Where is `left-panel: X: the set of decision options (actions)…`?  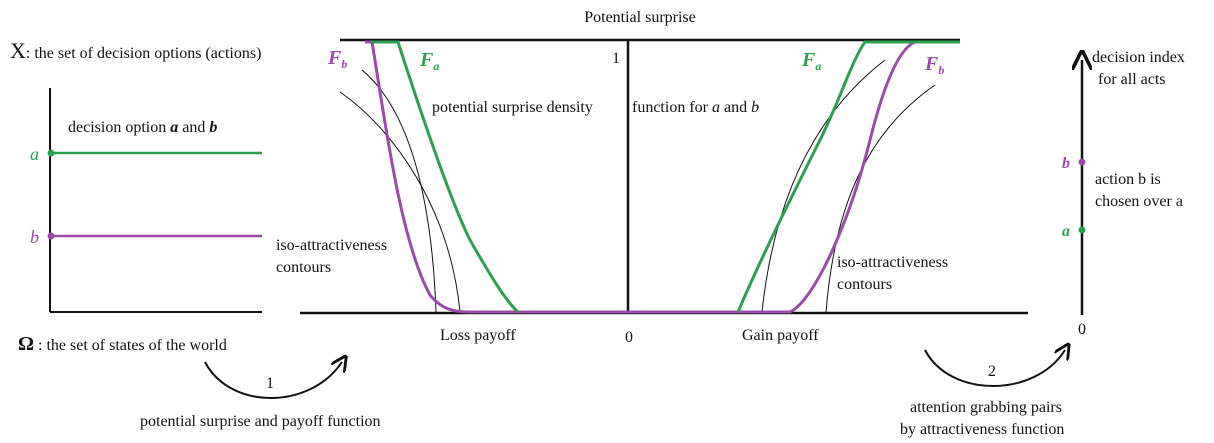 left-panel: X: the set of decision options (actions)… is located at coordinates (136, 196).